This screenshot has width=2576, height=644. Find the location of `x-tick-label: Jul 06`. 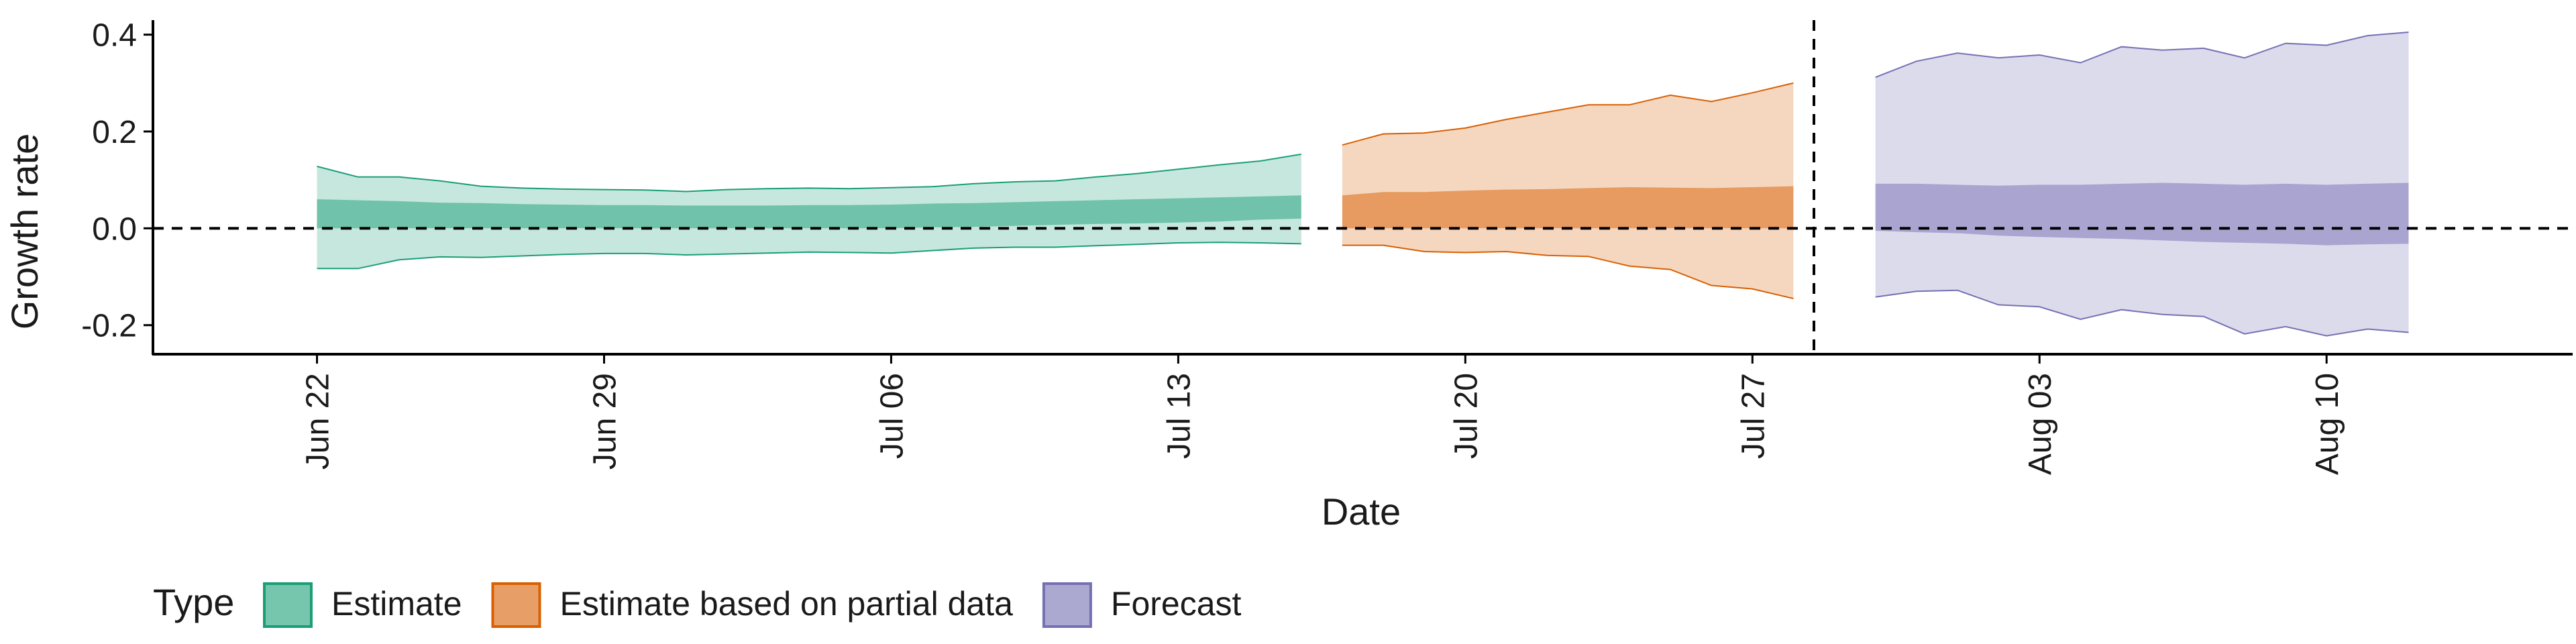

x-tick-label: Jul 06 is located at coordinates (892, 416).